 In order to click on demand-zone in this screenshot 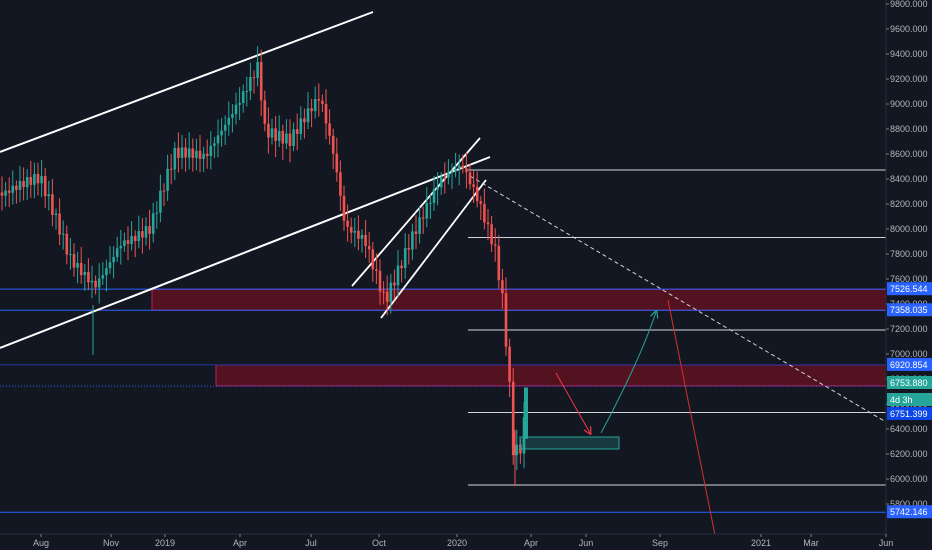, I will do `click(569, 443)`.